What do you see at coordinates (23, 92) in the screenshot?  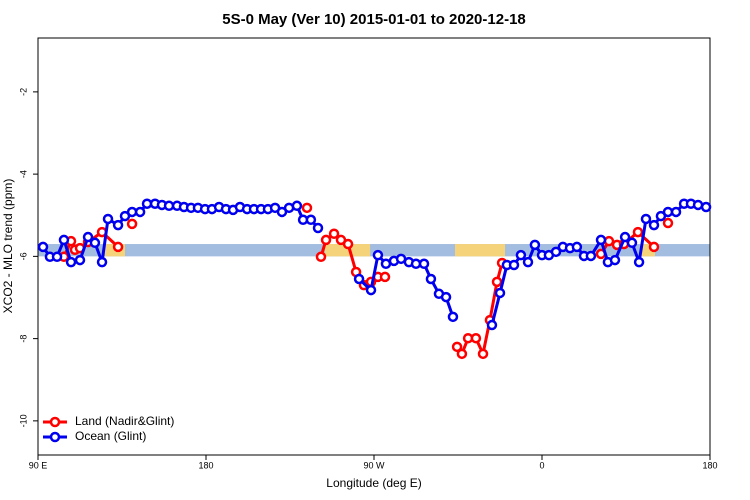 I see `y-tick-label: -2` at bounding box center [23, 92].